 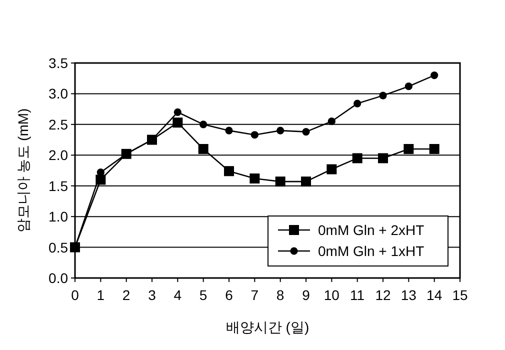 What do you see at coordinates (254, 295) in the screenshot?
I see `x-tick-label: 7` at bounding box center [254, 295].